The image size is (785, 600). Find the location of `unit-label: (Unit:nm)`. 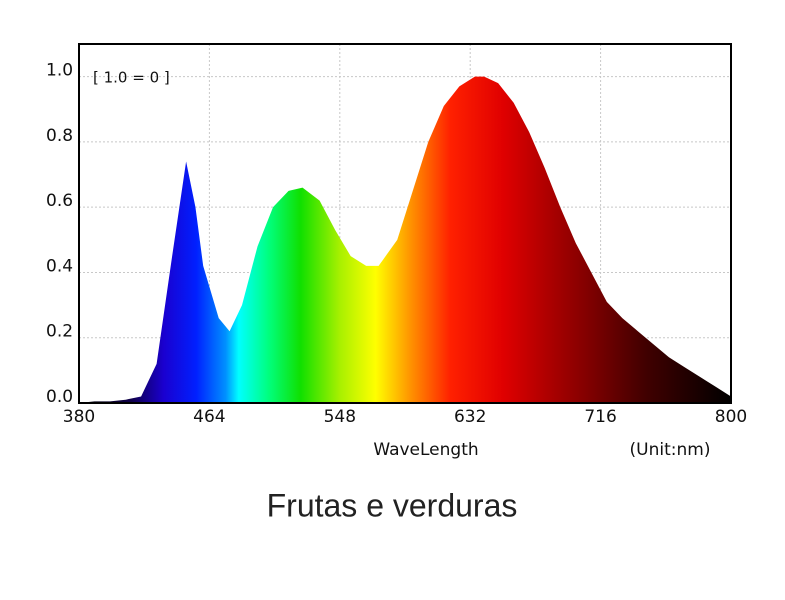

unit-label: (Unit:nm) is located at coordinates (670, 450).